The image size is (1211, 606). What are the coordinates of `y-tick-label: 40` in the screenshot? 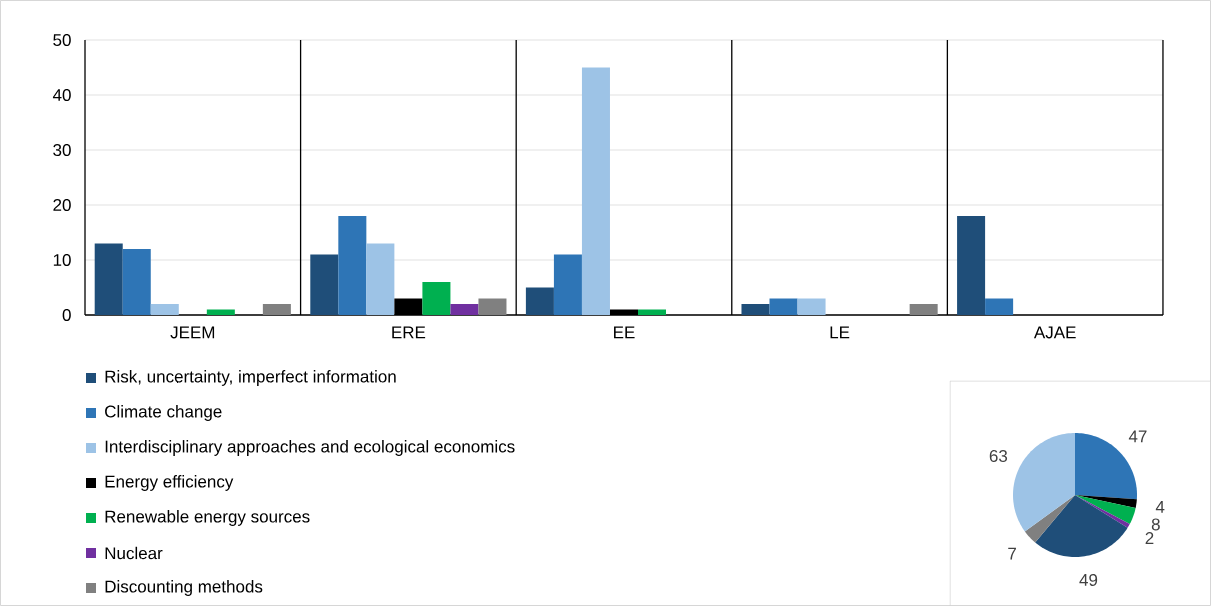 It's located at (61, 95).